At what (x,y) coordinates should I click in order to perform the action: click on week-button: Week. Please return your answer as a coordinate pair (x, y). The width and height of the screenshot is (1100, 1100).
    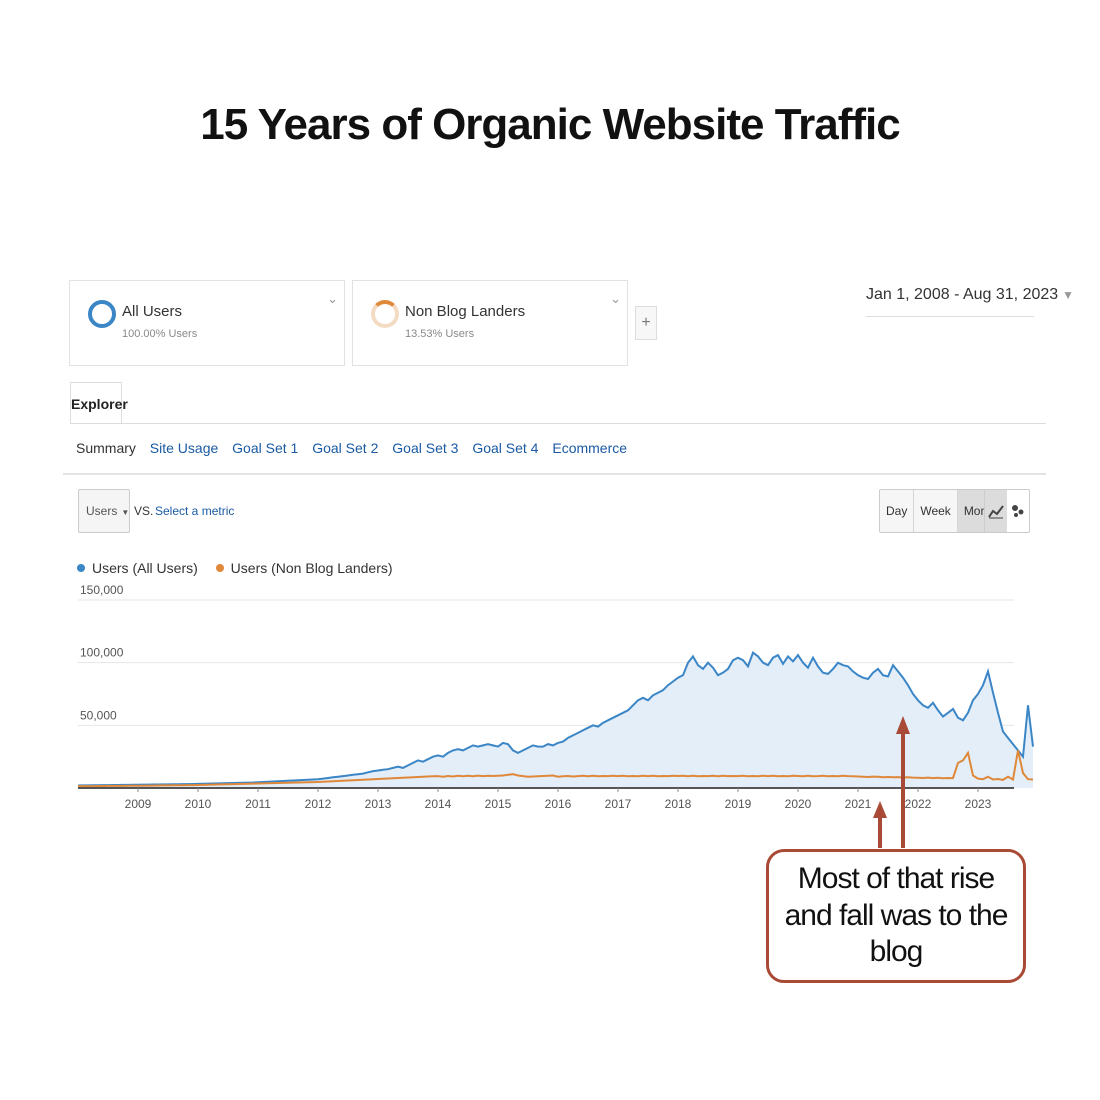
    Looking at the image, I should click on (936, 511).